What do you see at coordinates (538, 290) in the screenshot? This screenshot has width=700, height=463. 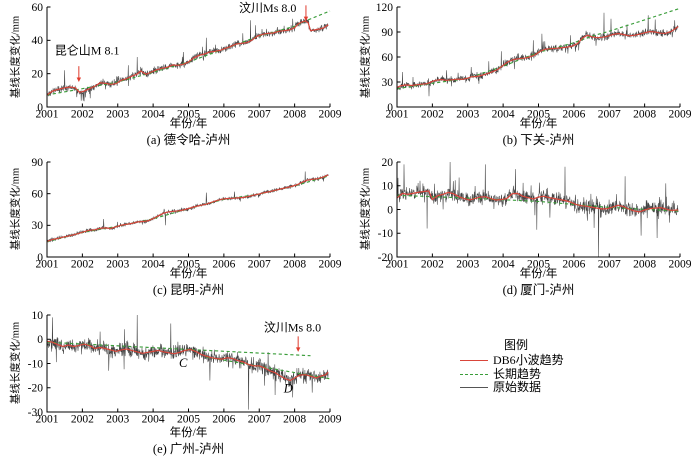 I see `chart-d-caption: (d) 厦门-泸州` at bounding box center [538, 290].